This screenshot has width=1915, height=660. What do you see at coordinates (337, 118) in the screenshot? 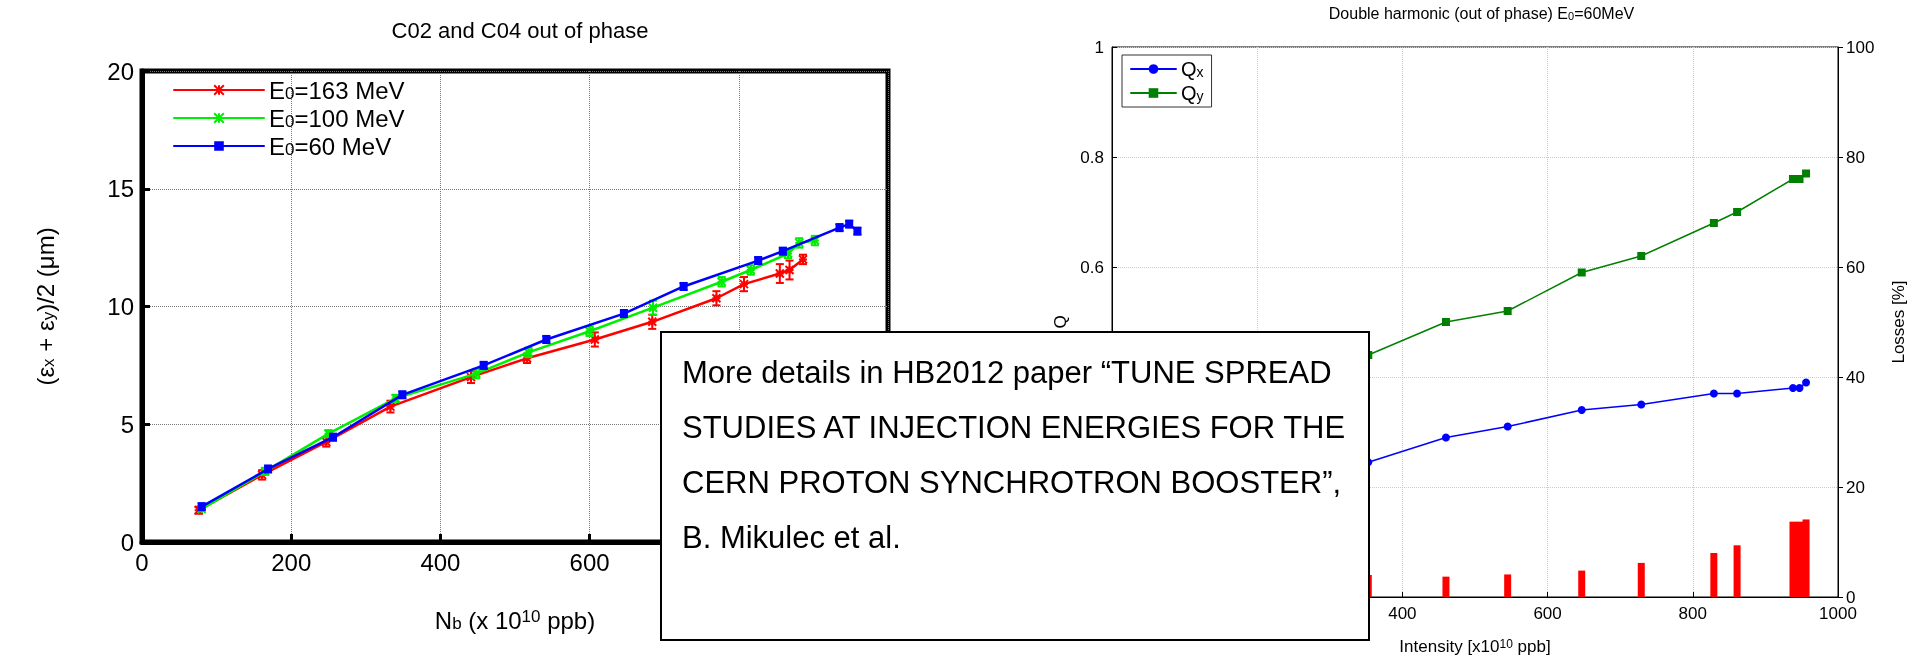
I see `legend-label: E0=100 MeV` at bounding box center [337, 118].